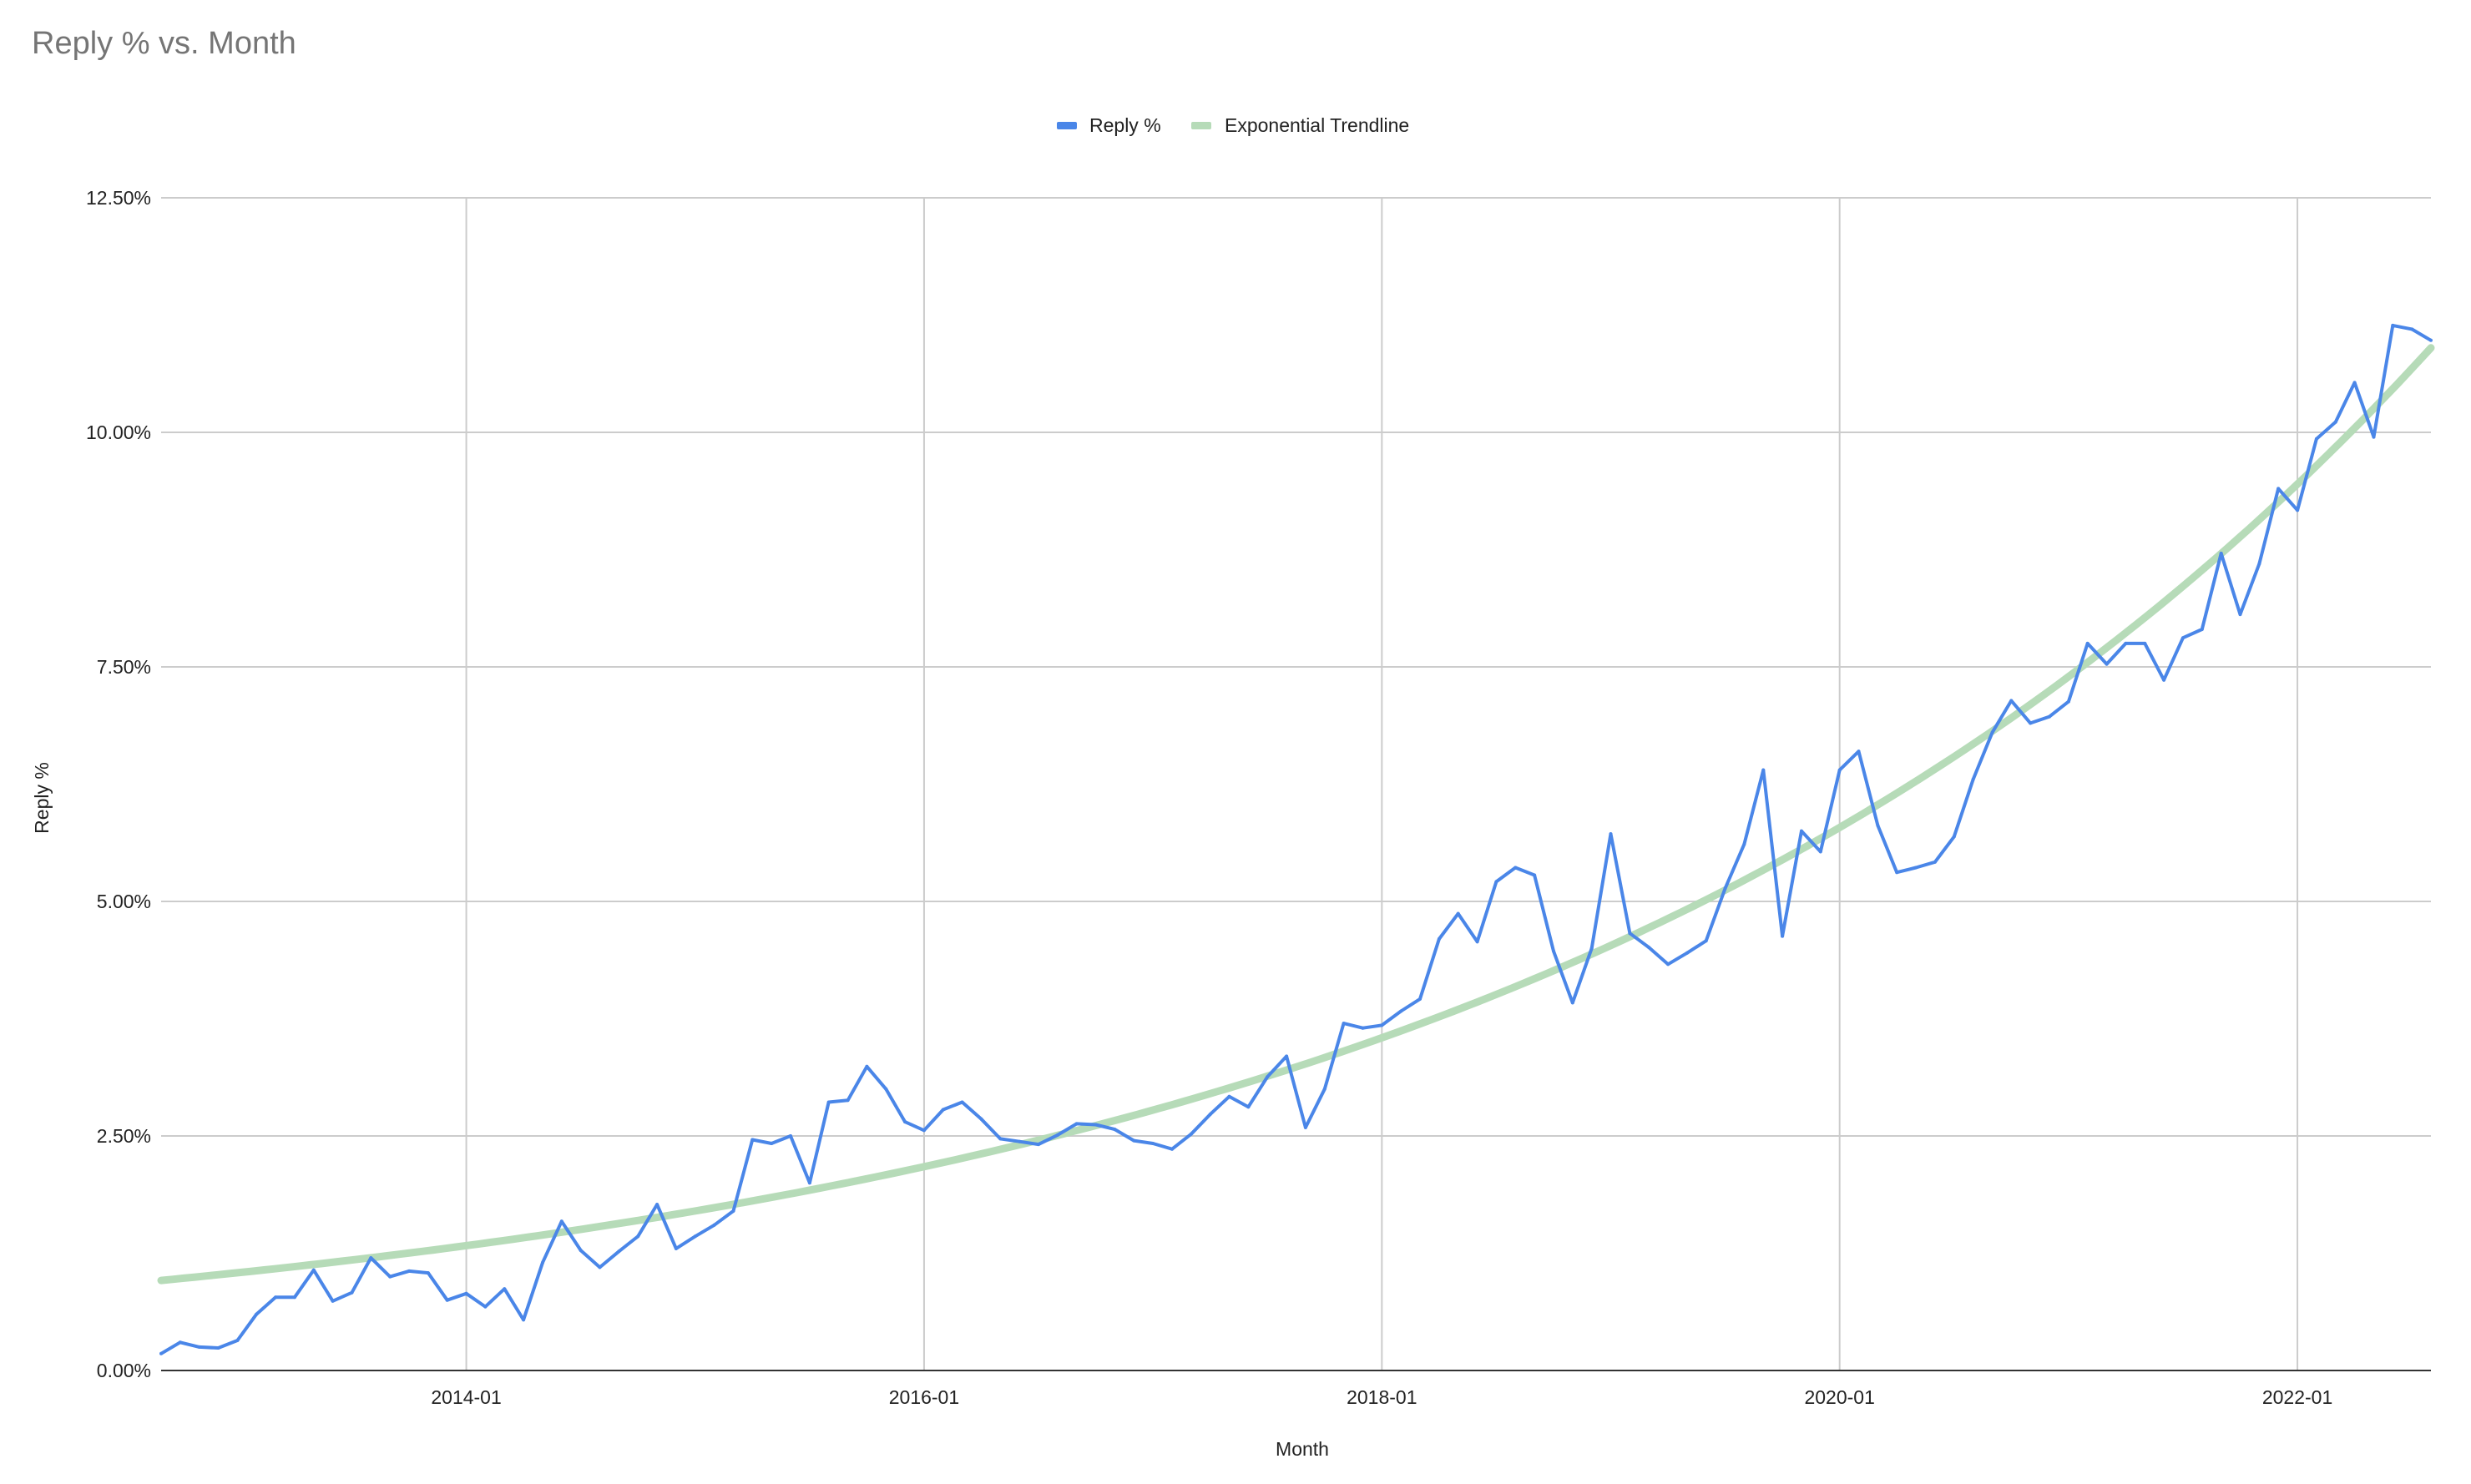 Image resolution: width=2471 pixels, height=1484 pixels. I want to click on legend-swatch-trendline, so click(1201, 125).